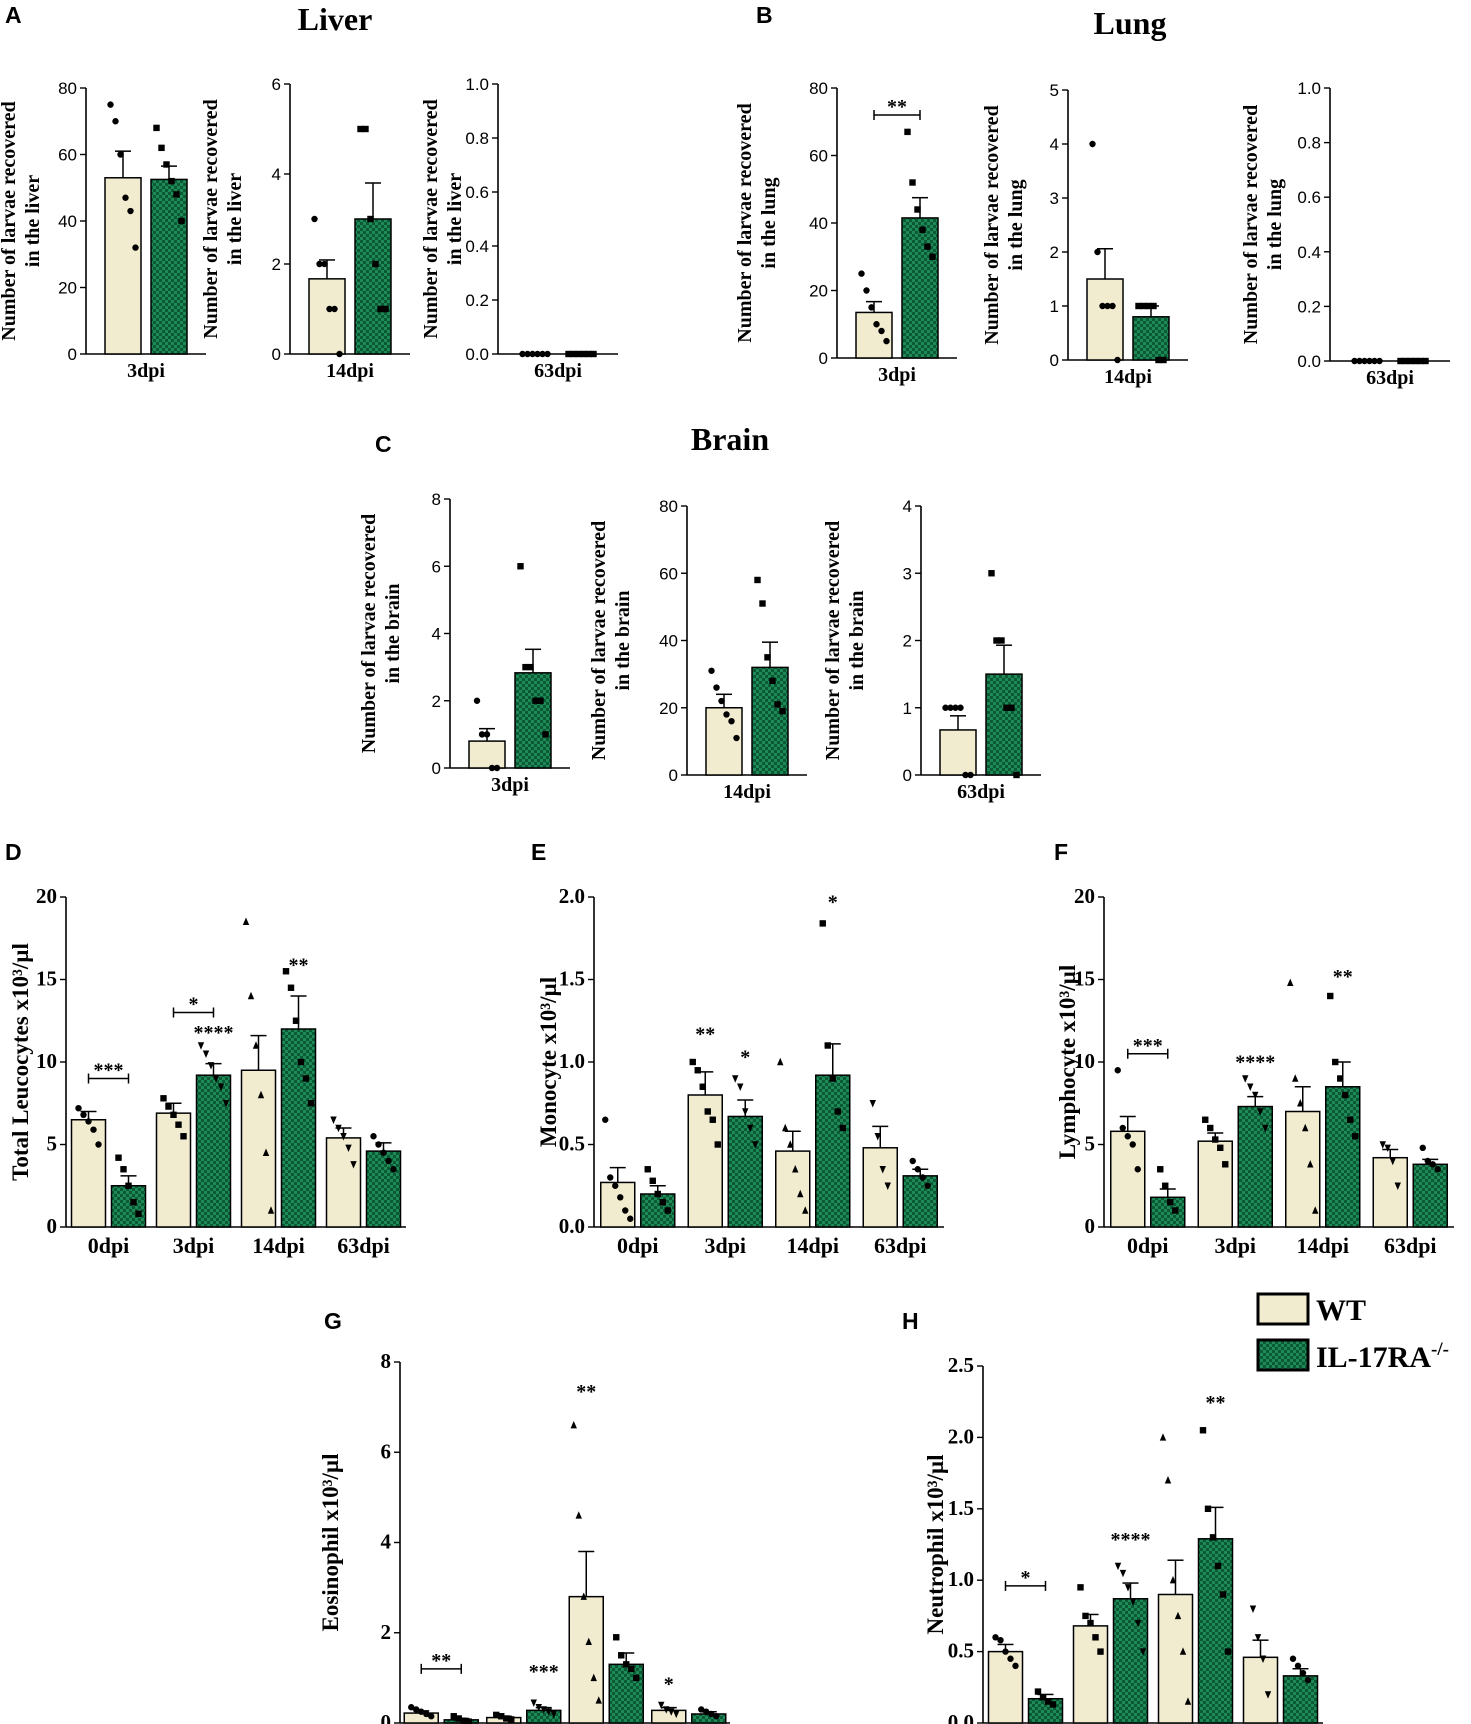 The height and width of the screenshot is (1724, 1471). Describe the element at coordinates (1373, 1357) in the screenshot. I see `legend-label-ko-text: IL-17RA` at that location.